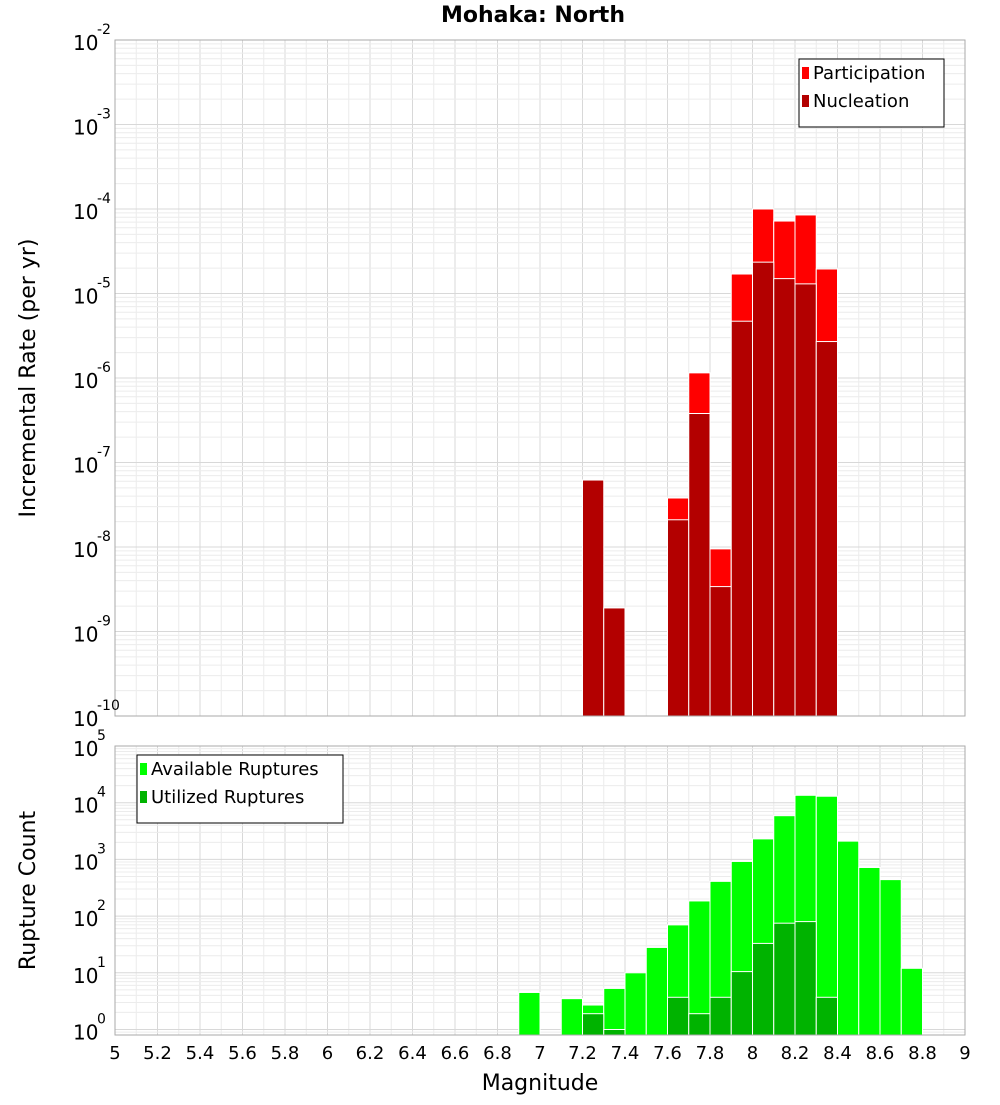 Image resolution: width=1000 pixels, height=1105 pixels. Describe the element at coordinates (497, 1053) in the screenshot. I see `x-tick-label: 6.8` at that location.